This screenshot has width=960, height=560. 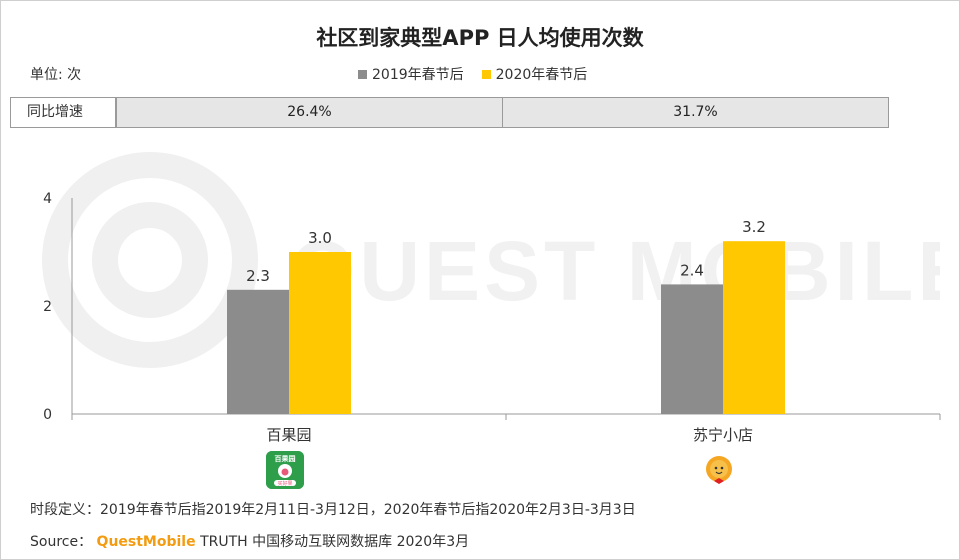 What do you see at coordinates (486, 74) in the screenshot?
I see `legend-swatch-2020` at bounding box center [486, 74].